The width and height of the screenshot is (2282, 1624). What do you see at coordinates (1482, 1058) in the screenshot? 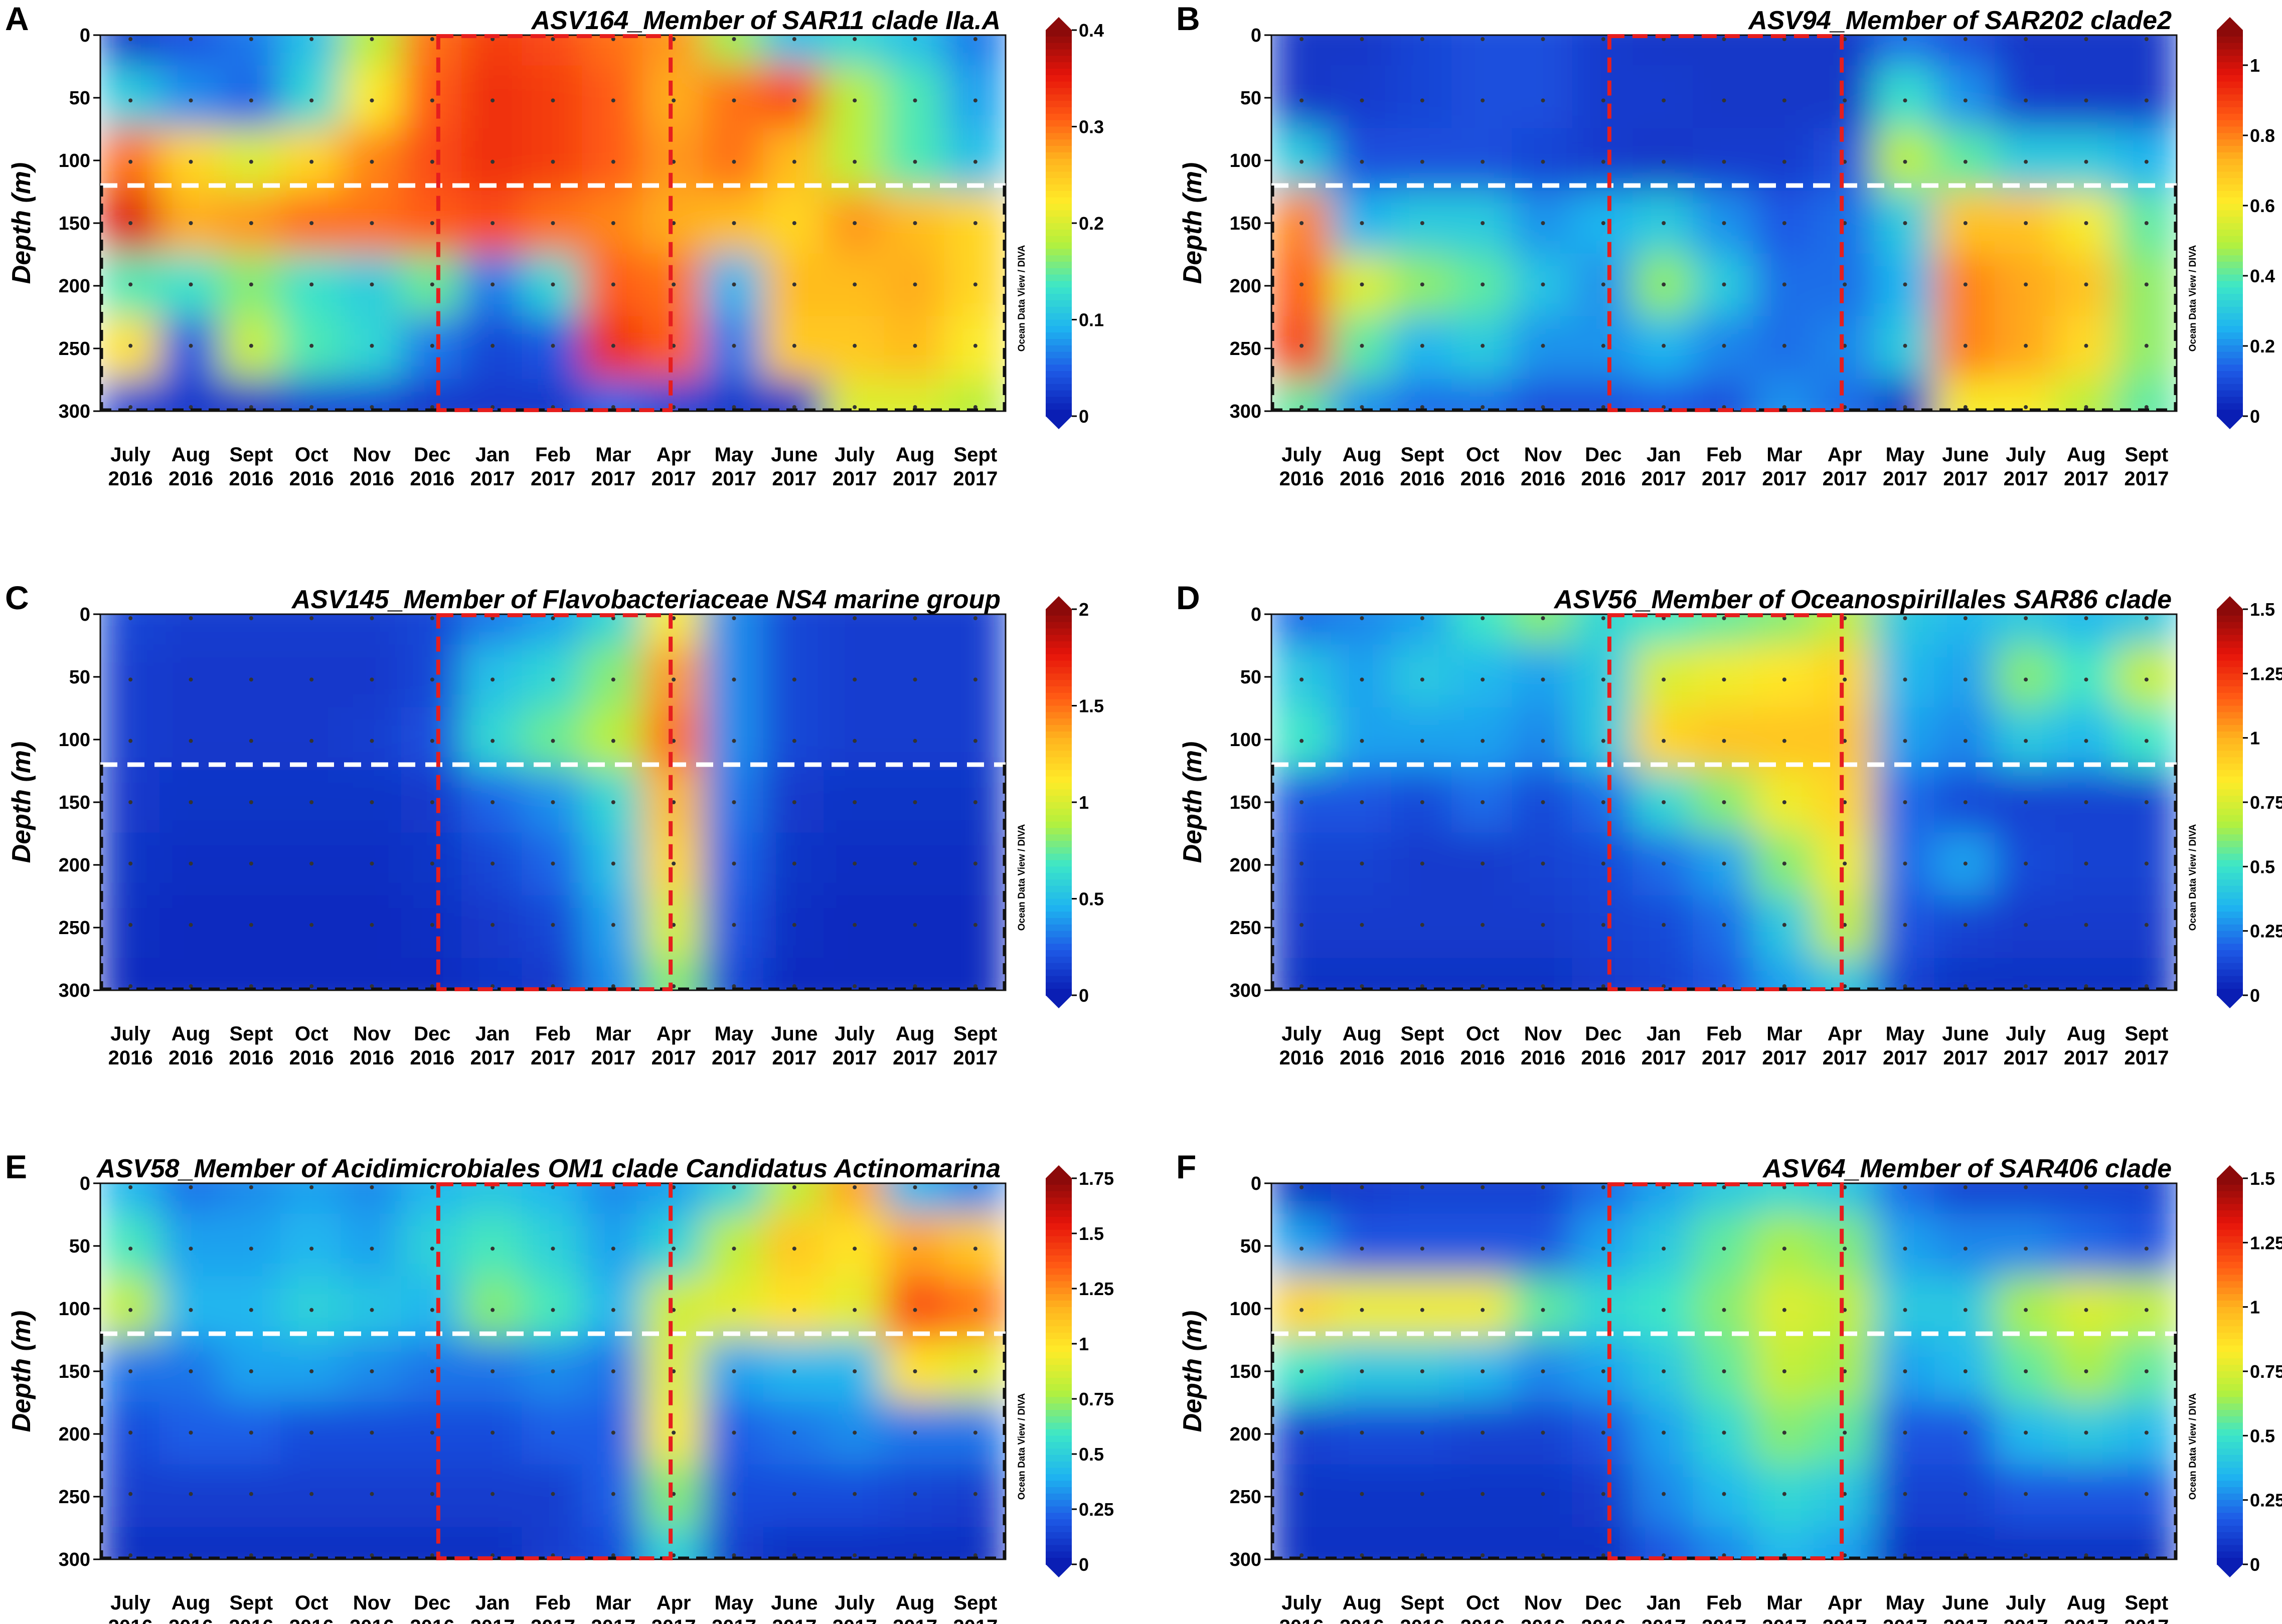
I see `x-tick-year: 2016` at bounding box center [1482, 1058].